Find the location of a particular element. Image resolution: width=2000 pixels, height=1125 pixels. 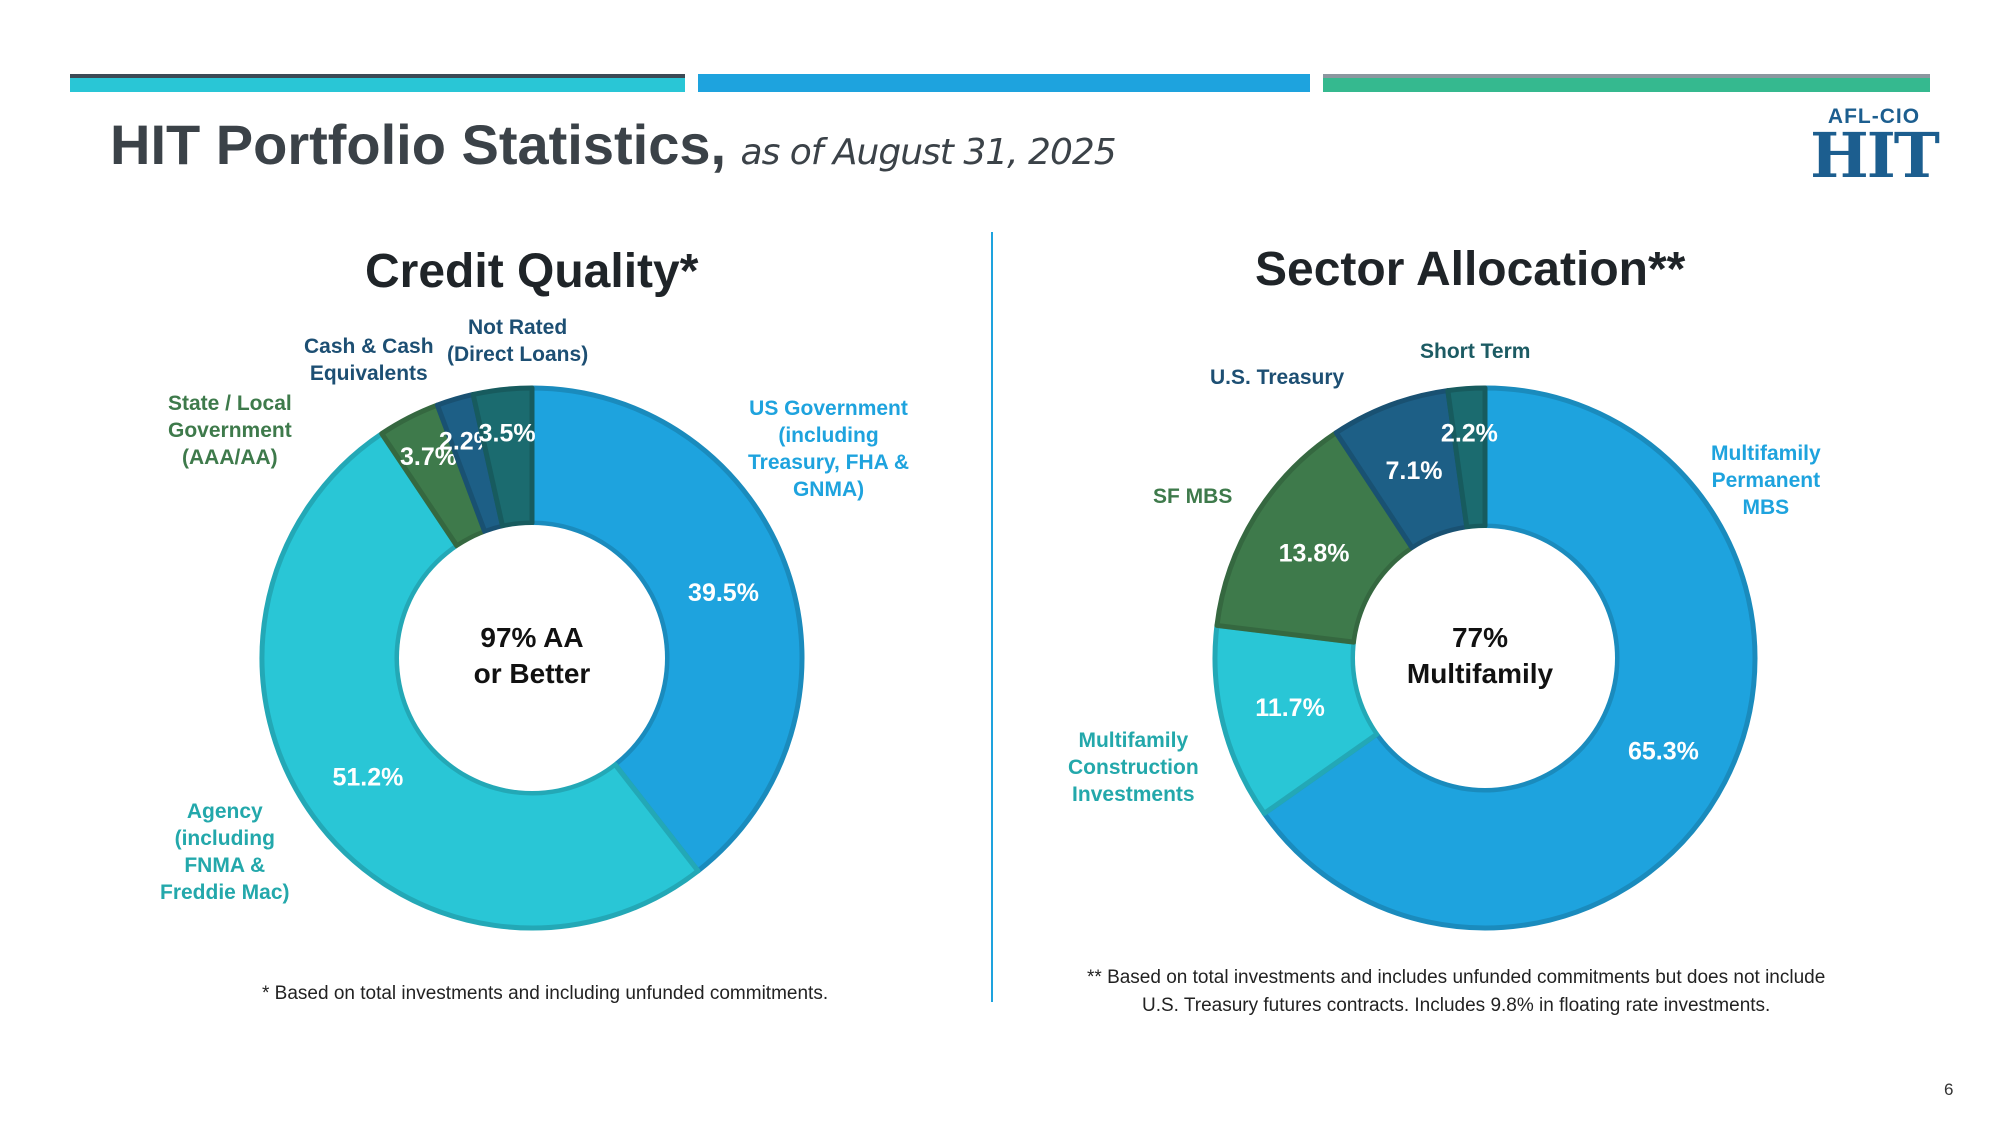

sa-value-label-2: 13.8% is located at coordinates (1314, 553).